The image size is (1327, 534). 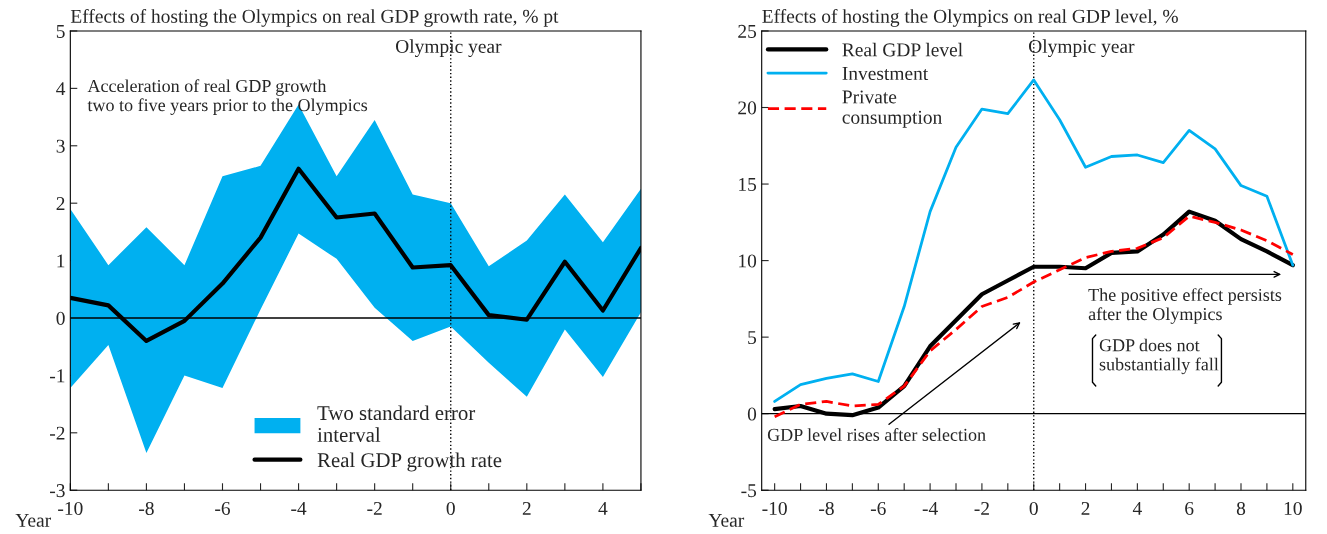 What do you see at coordinates (1185, 306) in the screenshot?
I see `annotation: The positive effect persists after the Olympics` at bounding box center [1185, 306].